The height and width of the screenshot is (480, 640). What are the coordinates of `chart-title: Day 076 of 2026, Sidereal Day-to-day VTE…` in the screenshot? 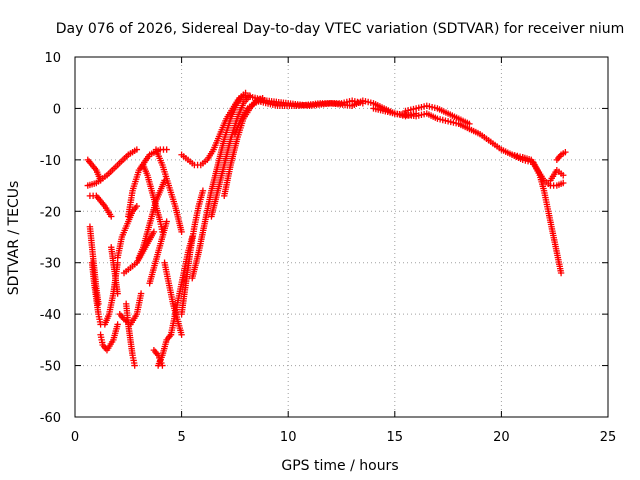 It's located at (340, 29).